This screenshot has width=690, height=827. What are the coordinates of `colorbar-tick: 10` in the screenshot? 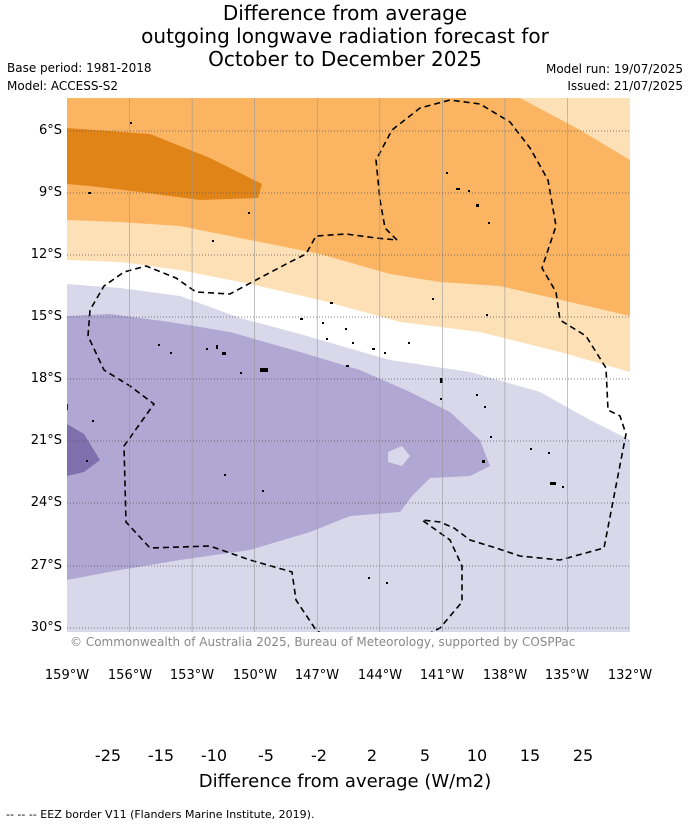 It's located at (477, 755).